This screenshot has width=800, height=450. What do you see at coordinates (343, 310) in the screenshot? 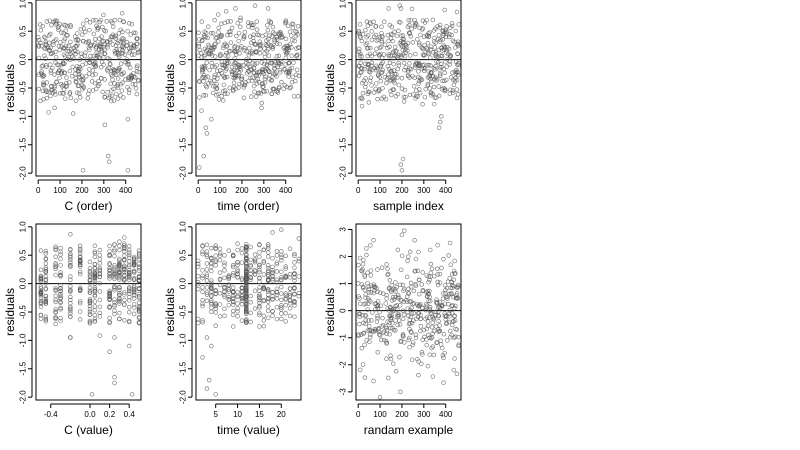
I see `y-tick-label: 0` at bounding box center [343, 310].